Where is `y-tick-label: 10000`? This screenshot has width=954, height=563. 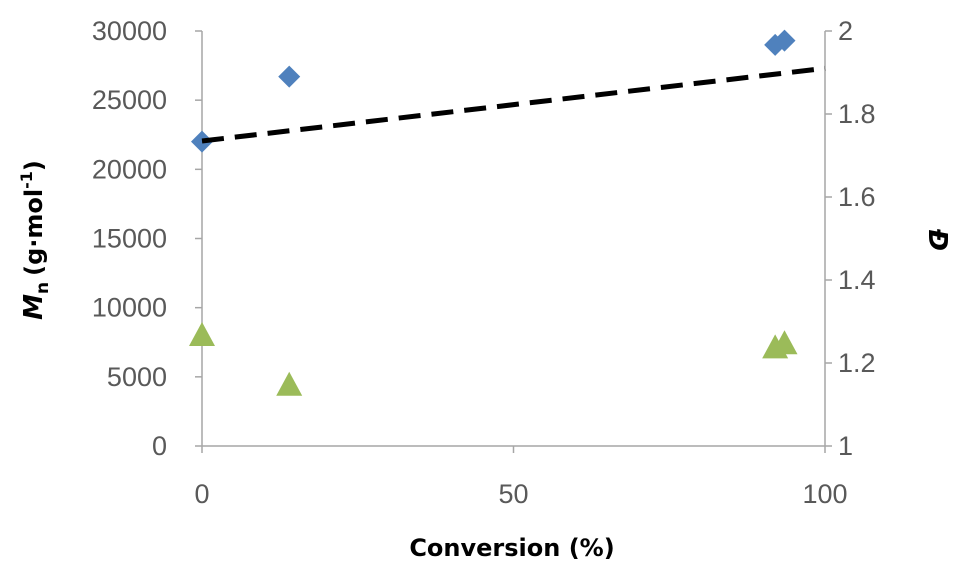
y-tick-label: 10000 is located at coordinates (129, 308).